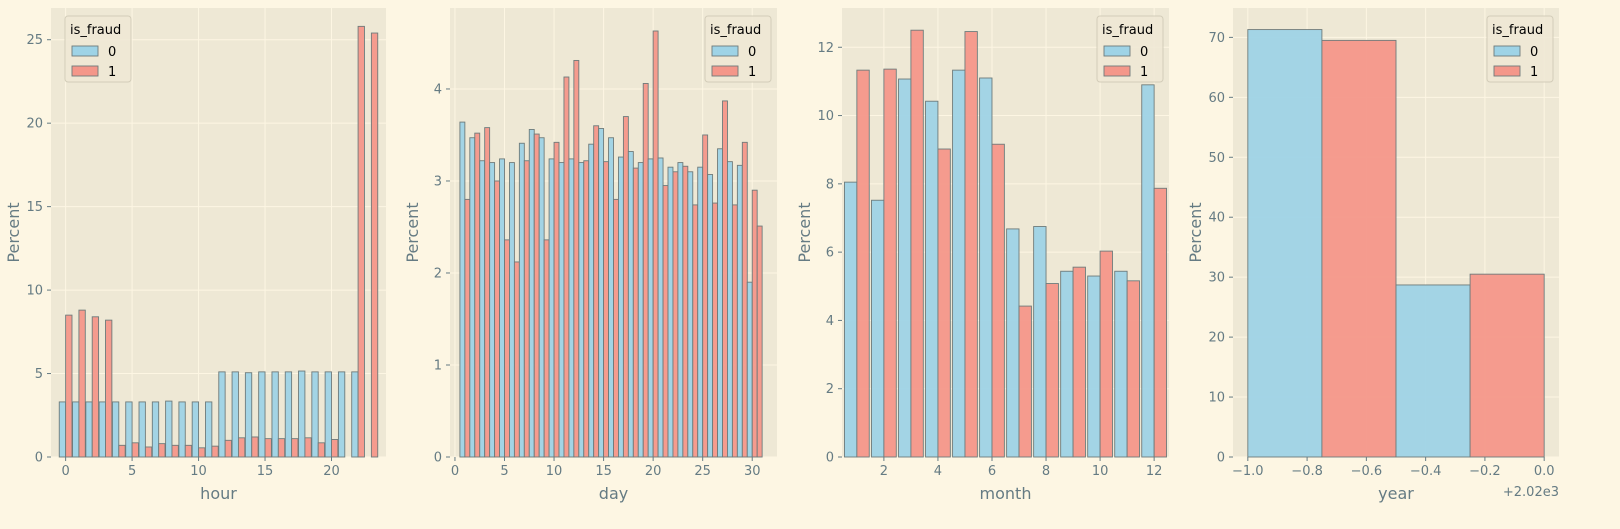  Describe the element at coordinates (1534, 52) in the screenshot. I see `legend-label-0: 0` at that location.